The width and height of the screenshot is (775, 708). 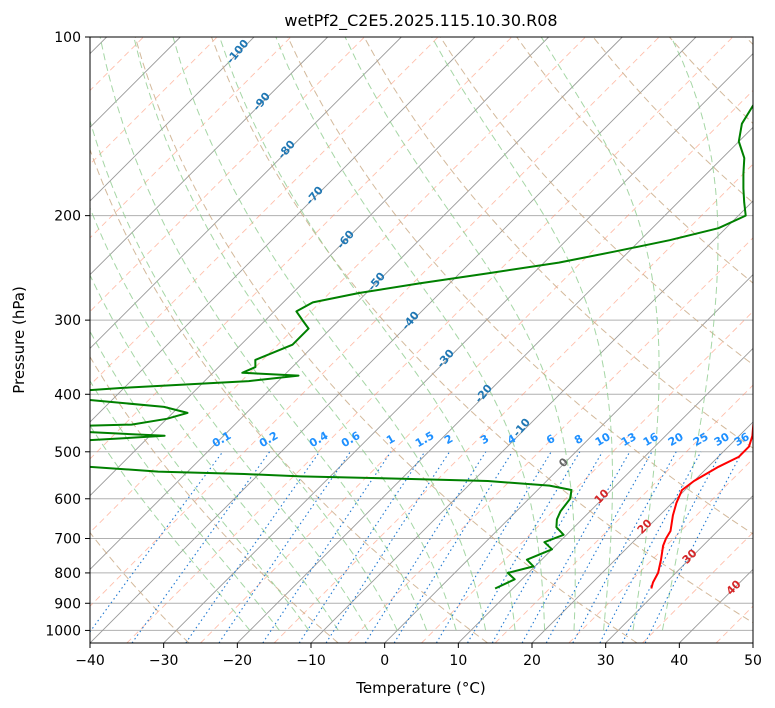 What do you see at coordinates (164, 661) in the screenshot?
I see `x-tick-label: −30` at bounding box center [164, 661].